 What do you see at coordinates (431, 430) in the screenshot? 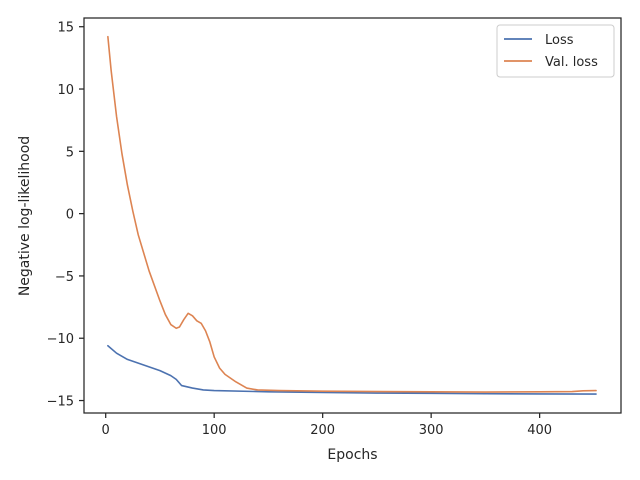
I see `x-tick-label: 300` at bounding box center [431, 430].